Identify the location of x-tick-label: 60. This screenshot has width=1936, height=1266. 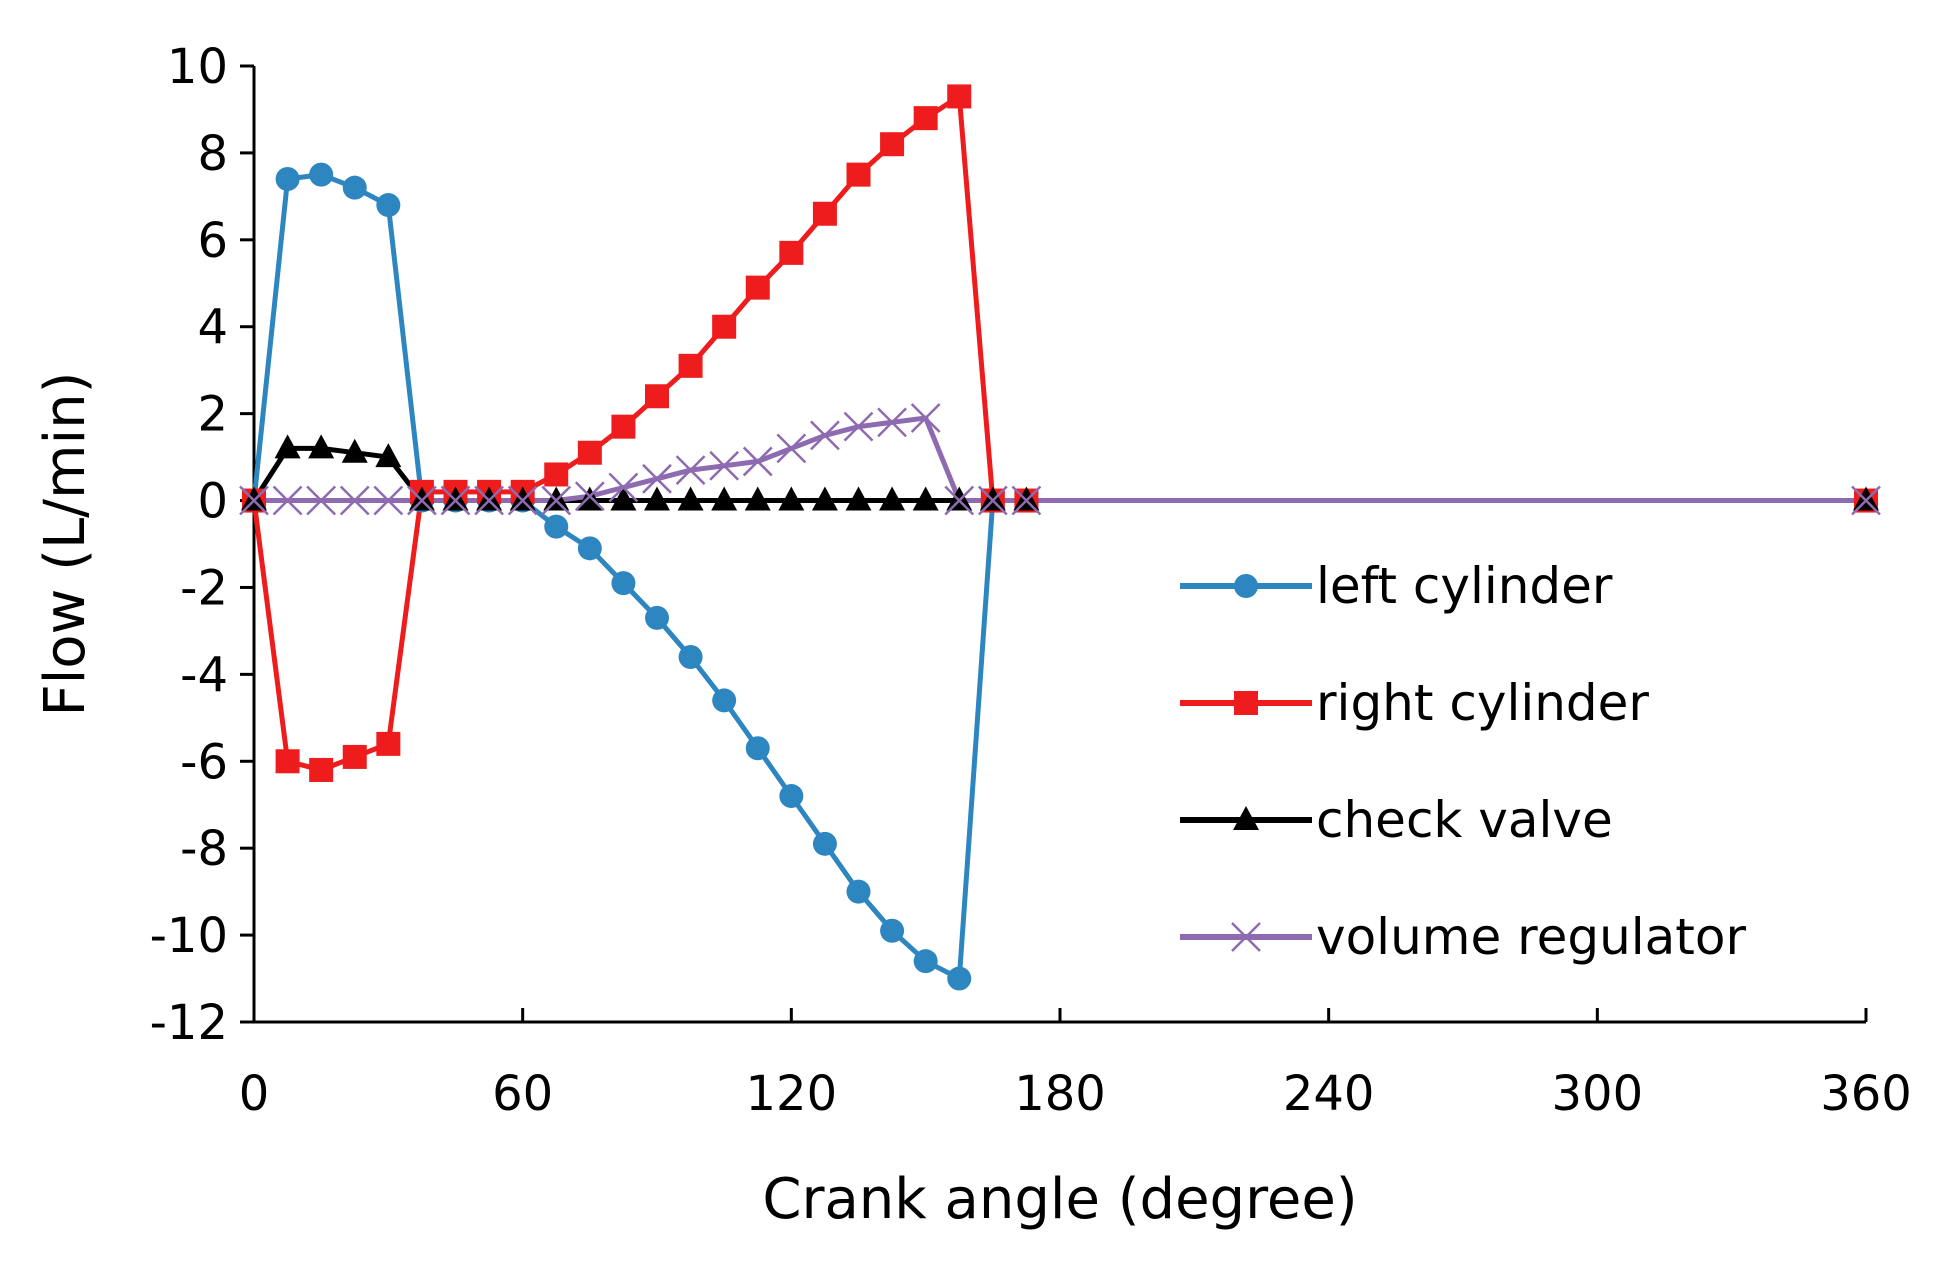
(522, 1094).